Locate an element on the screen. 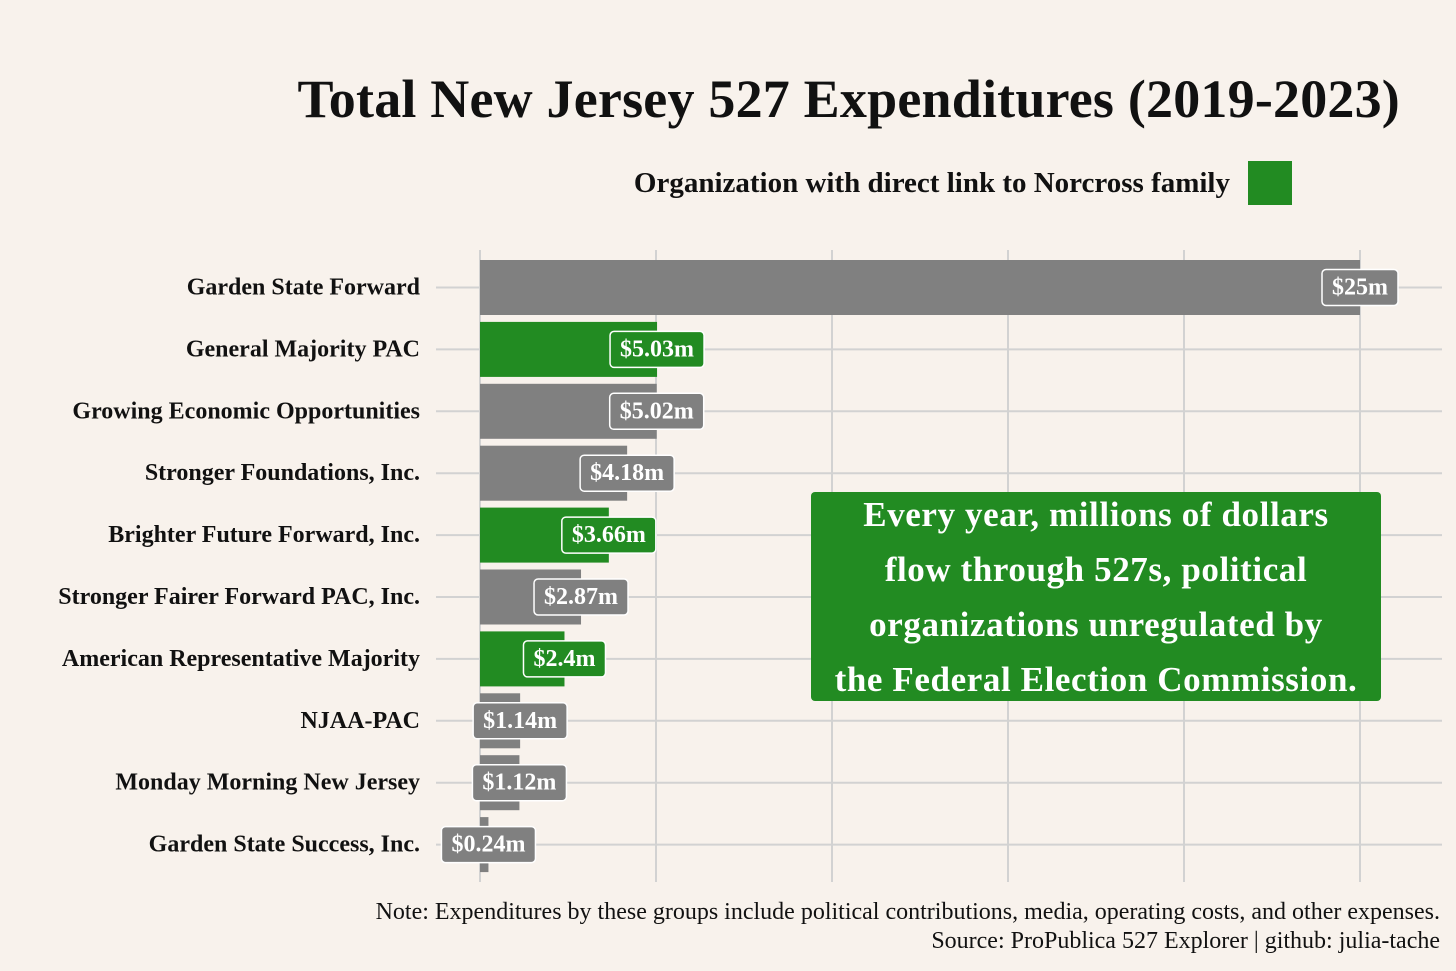 The image size is (1456, 971). callout-line: the Federal Election Commission. is located at coordinates (1096, 679).